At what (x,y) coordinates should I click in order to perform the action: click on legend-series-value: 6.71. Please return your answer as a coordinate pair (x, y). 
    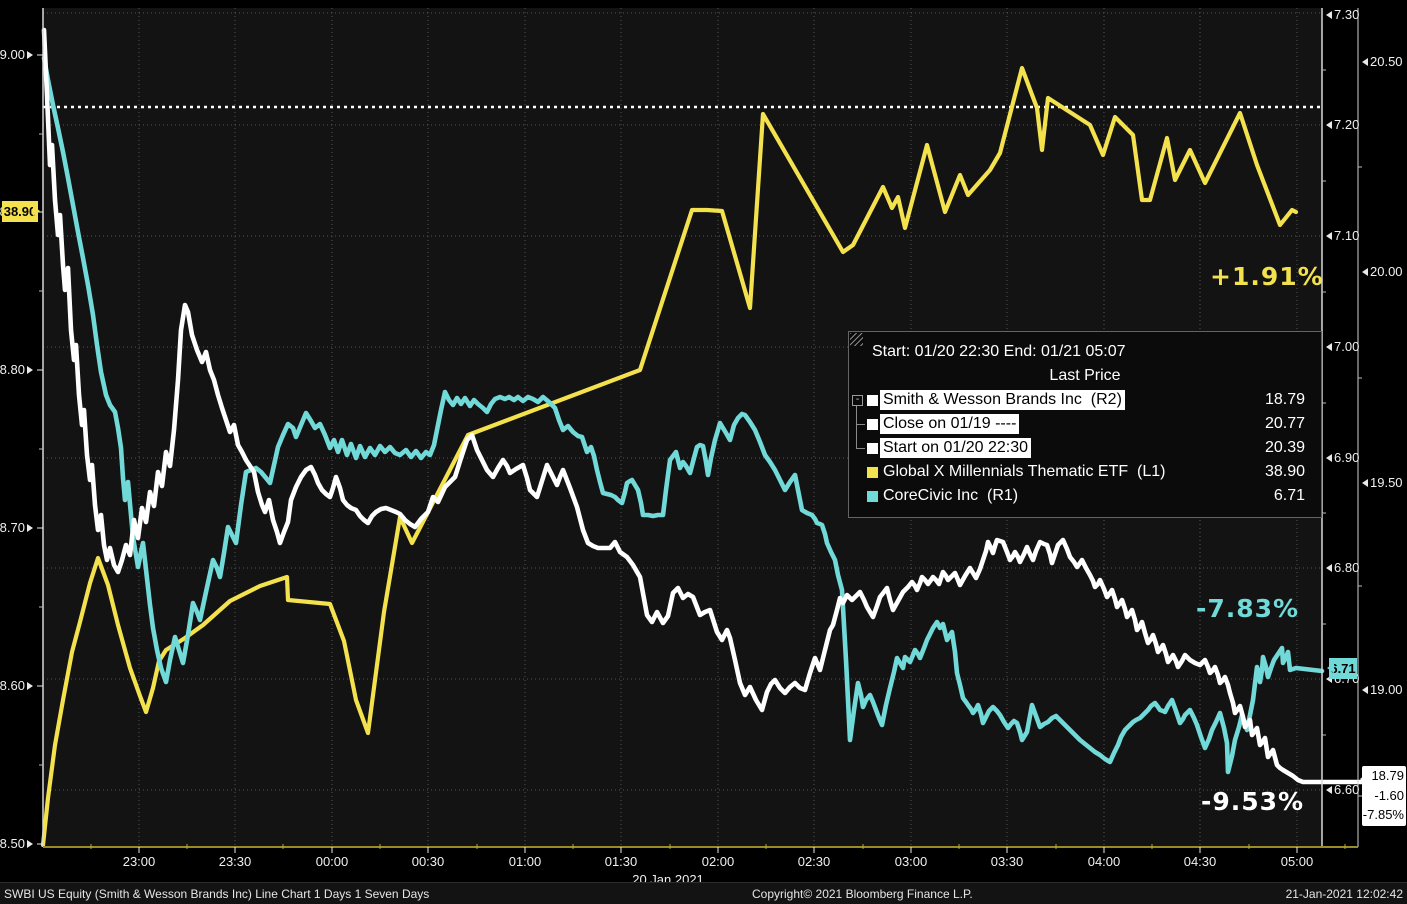
    Looking at the image, I should click on (1289, 495).